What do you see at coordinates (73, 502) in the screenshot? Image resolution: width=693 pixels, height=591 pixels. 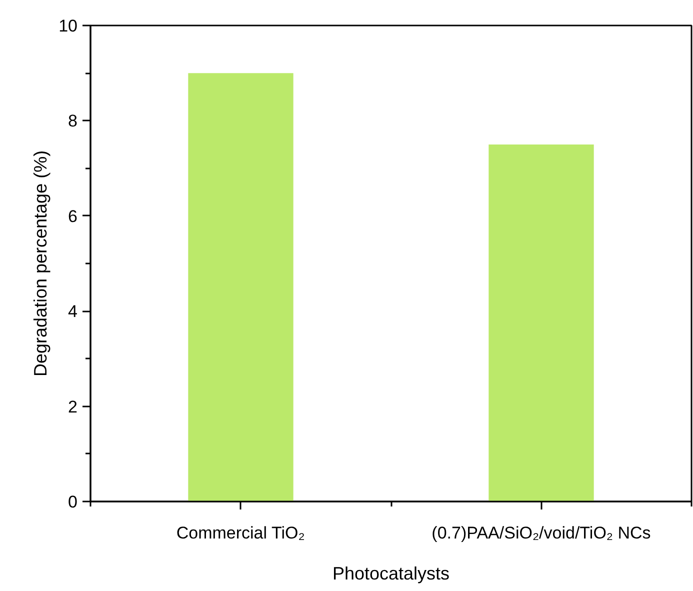 I see `y-tick-label: 0` at bounding box center [73, 502].